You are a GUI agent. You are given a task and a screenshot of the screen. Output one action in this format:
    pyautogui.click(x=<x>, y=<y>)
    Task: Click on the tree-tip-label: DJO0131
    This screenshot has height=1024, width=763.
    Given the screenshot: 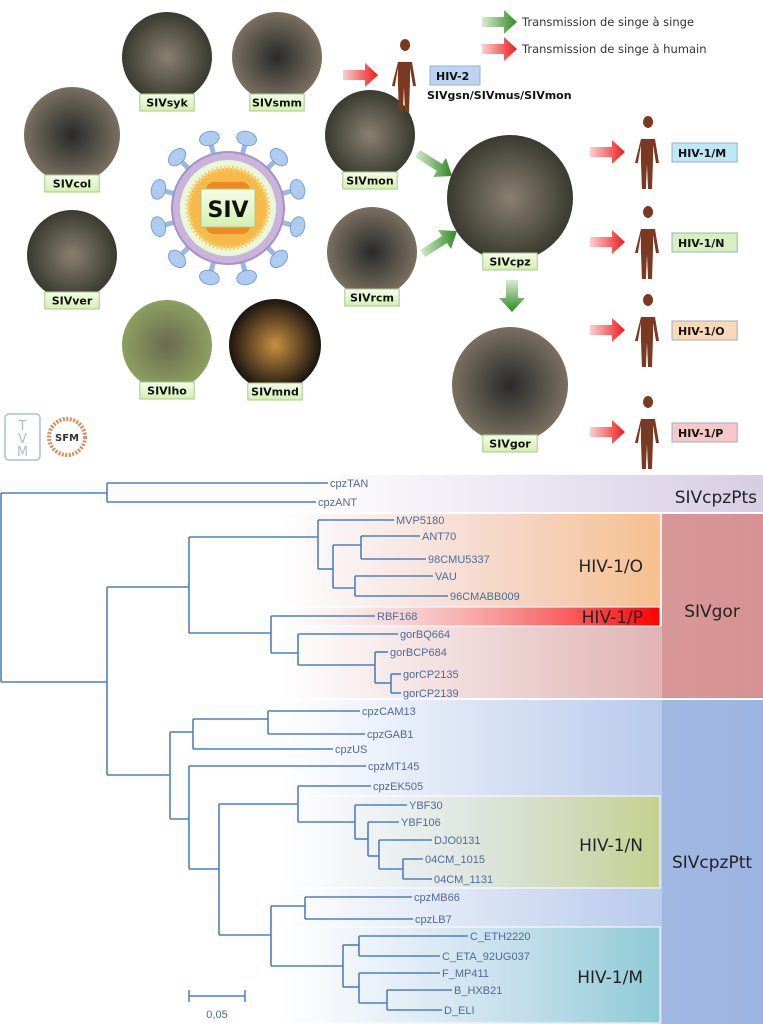 What is the action you would take?
    pyautogui.click(x=457, y=841)
    